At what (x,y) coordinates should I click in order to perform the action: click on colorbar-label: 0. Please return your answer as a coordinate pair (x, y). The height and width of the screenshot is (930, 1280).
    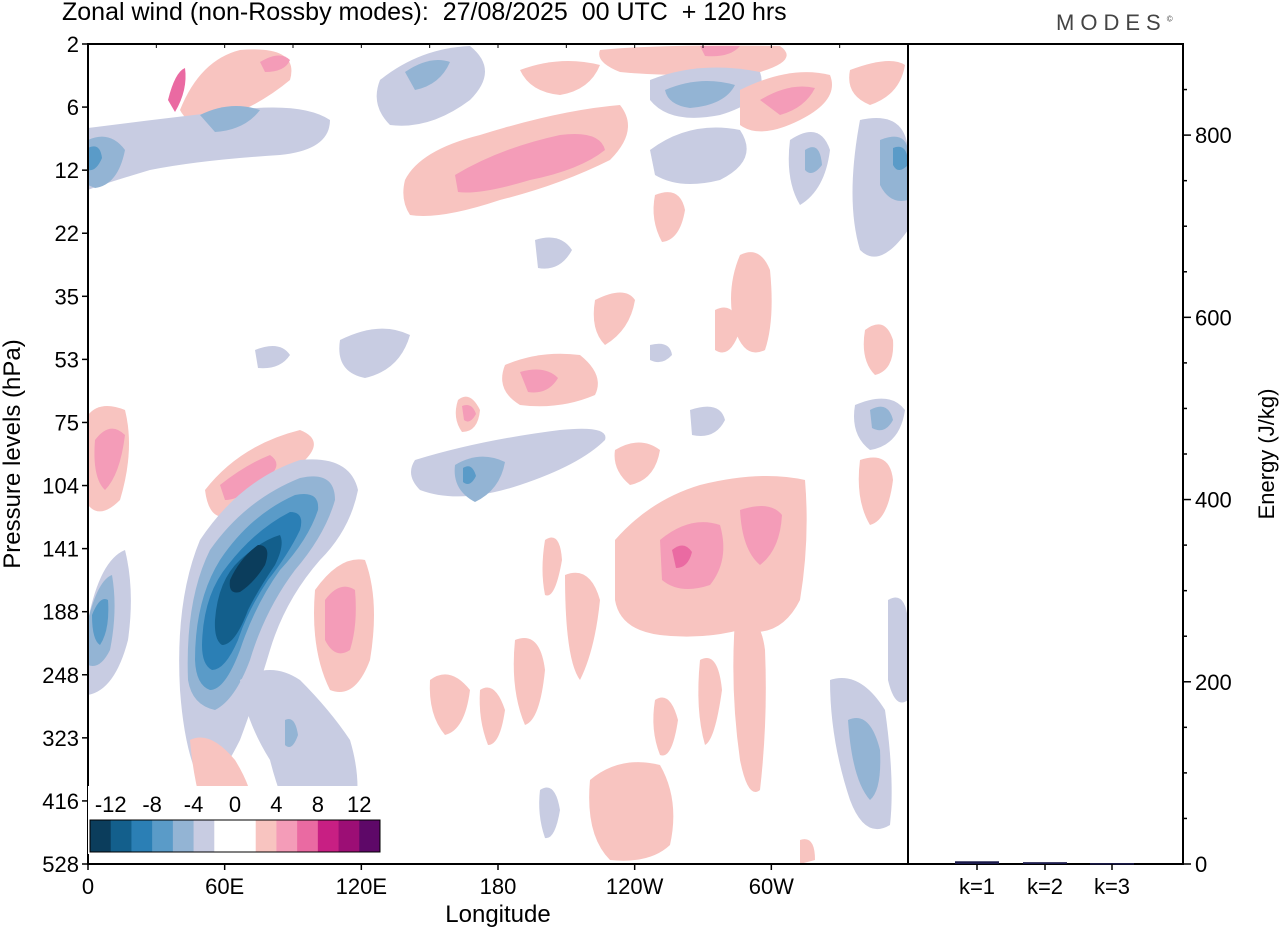
    Looking at the image, I should click on (235, 804).